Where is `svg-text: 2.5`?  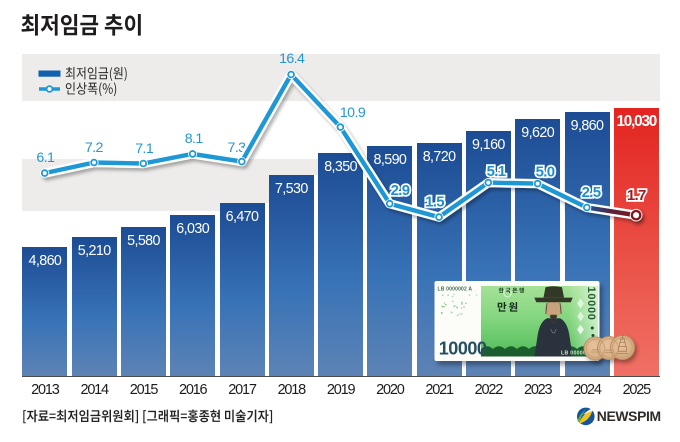
svg-text: 2.5 is located at coordinates (591, 192).